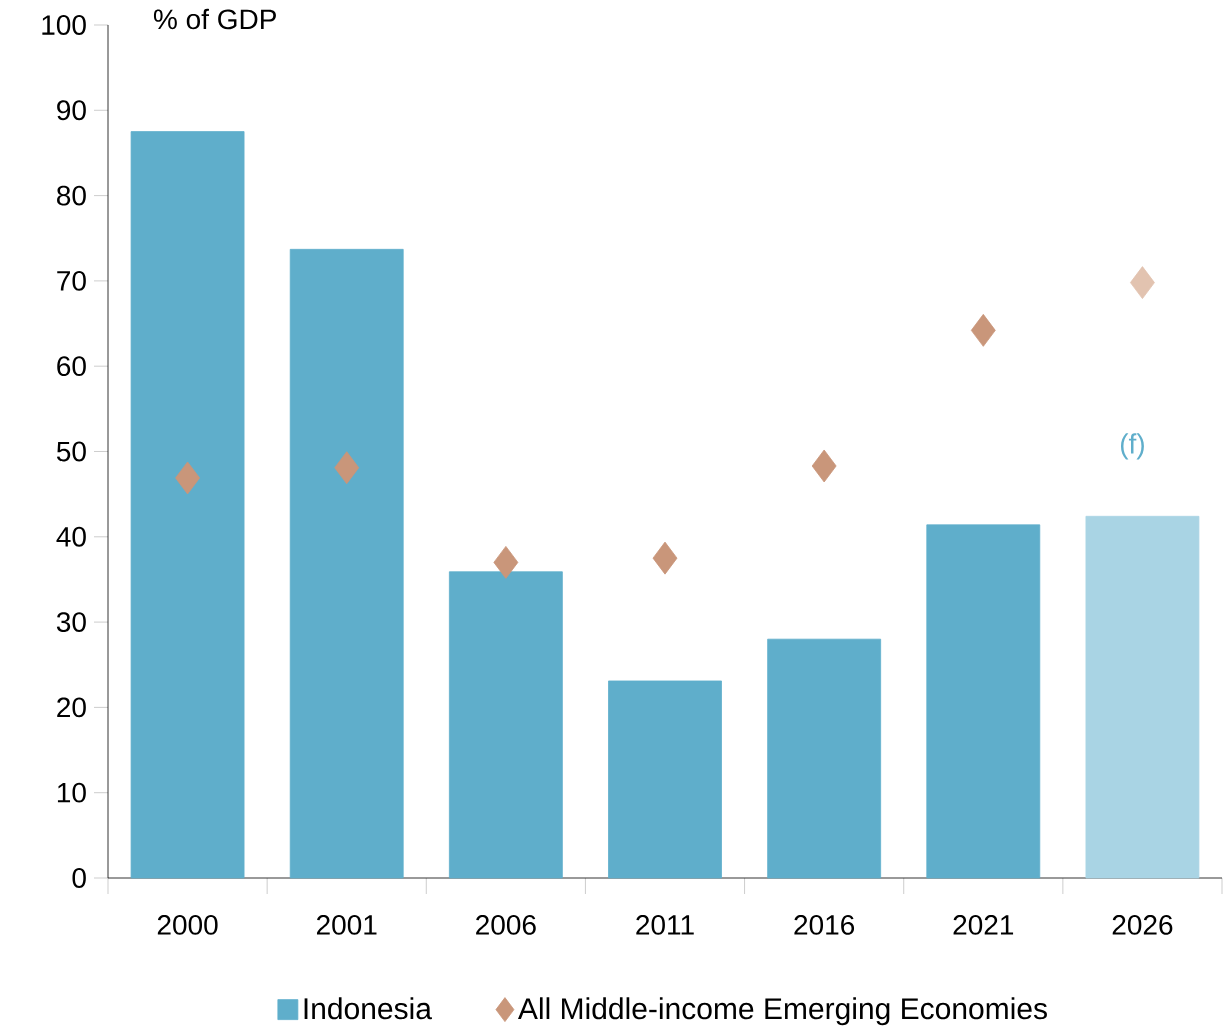  I want to click on y-tick-label: 60, so click(71, 366).